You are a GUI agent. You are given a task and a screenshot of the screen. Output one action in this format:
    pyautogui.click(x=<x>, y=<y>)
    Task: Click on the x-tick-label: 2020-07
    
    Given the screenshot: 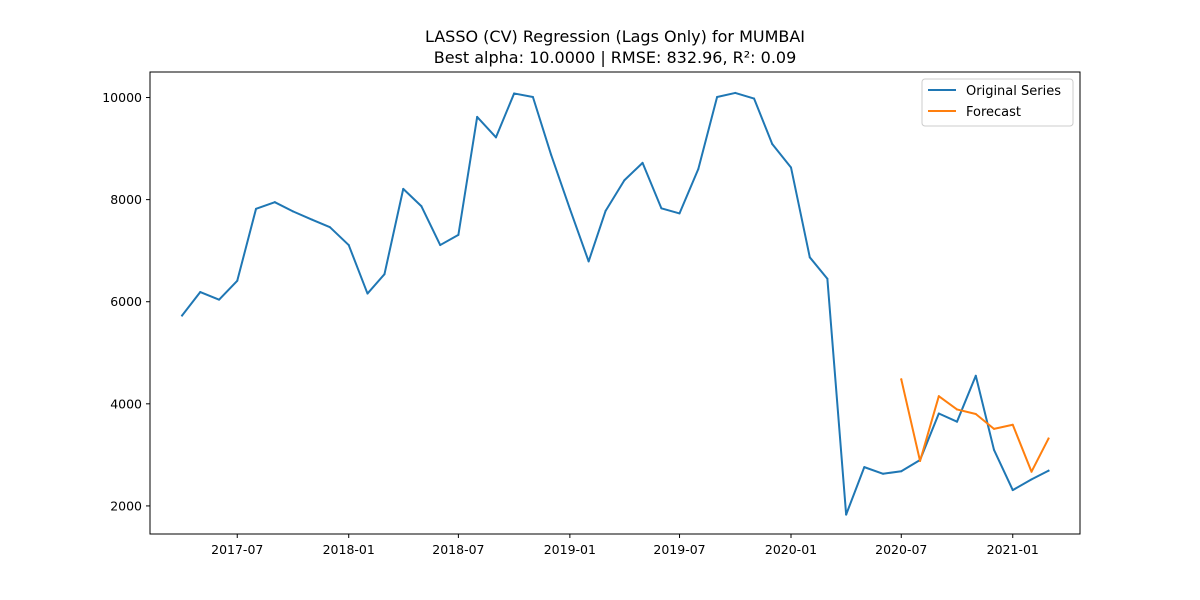 What is the action you would take?
    pyautogui.click(x=901, y=549)
    